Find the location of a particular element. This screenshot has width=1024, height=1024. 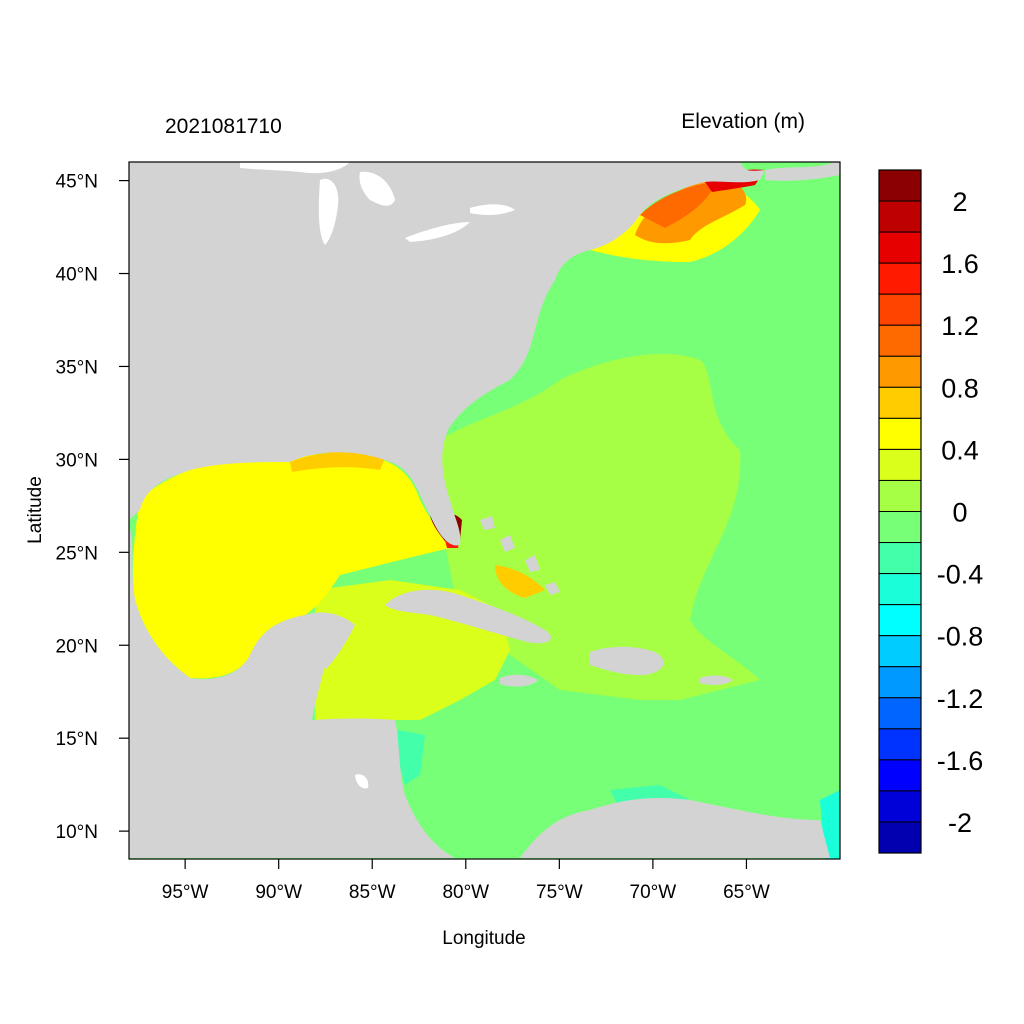

x-axis-ticks: 95°W 90°W 85°W 80°W 75°W 70°W 65°W is located at coordinates (466, 881).